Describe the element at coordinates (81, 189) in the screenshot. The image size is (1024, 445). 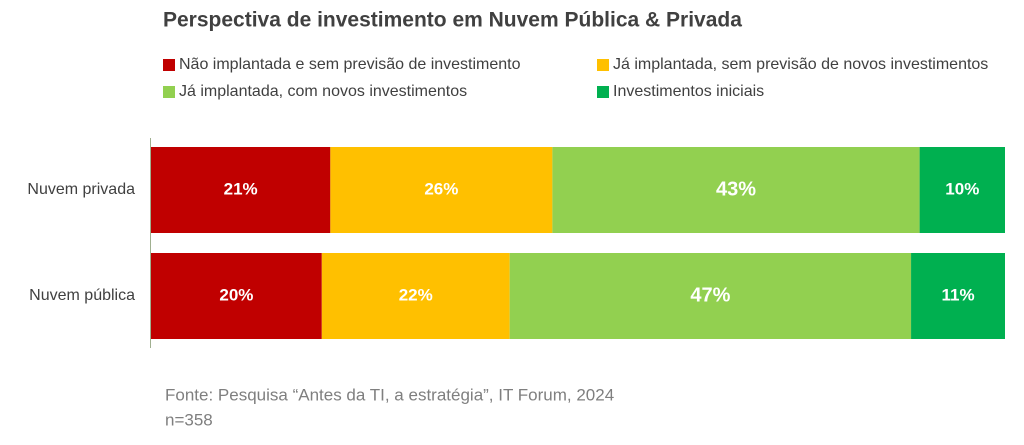
I see `y-tick-label: Nuvem privada` at that location.